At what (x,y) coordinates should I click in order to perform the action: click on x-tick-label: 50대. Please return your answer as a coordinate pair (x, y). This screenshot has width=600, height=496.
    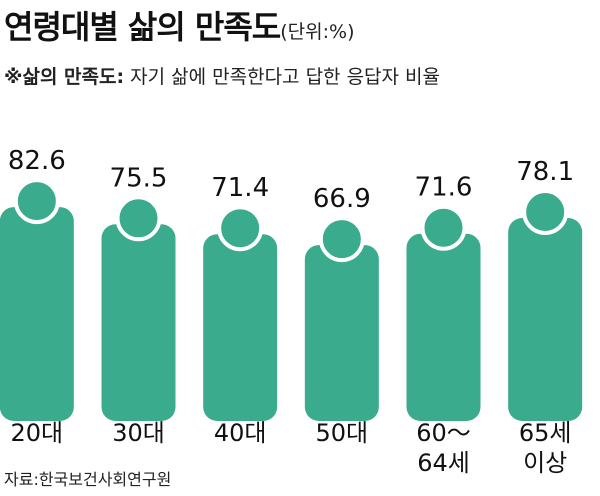
    Looking at the image, I should click on (342, 433).